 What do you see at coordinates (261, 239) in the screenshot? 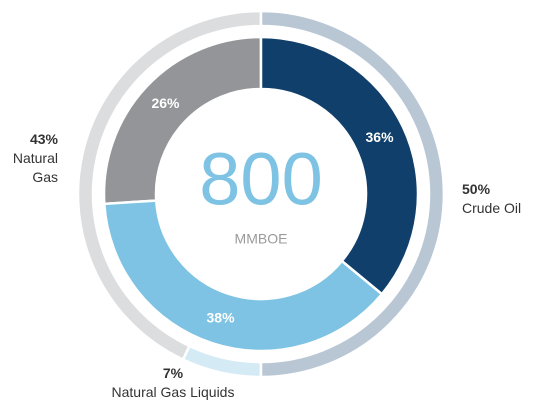
I see `center-label: MMBOE` at bounding box center [261, 239].